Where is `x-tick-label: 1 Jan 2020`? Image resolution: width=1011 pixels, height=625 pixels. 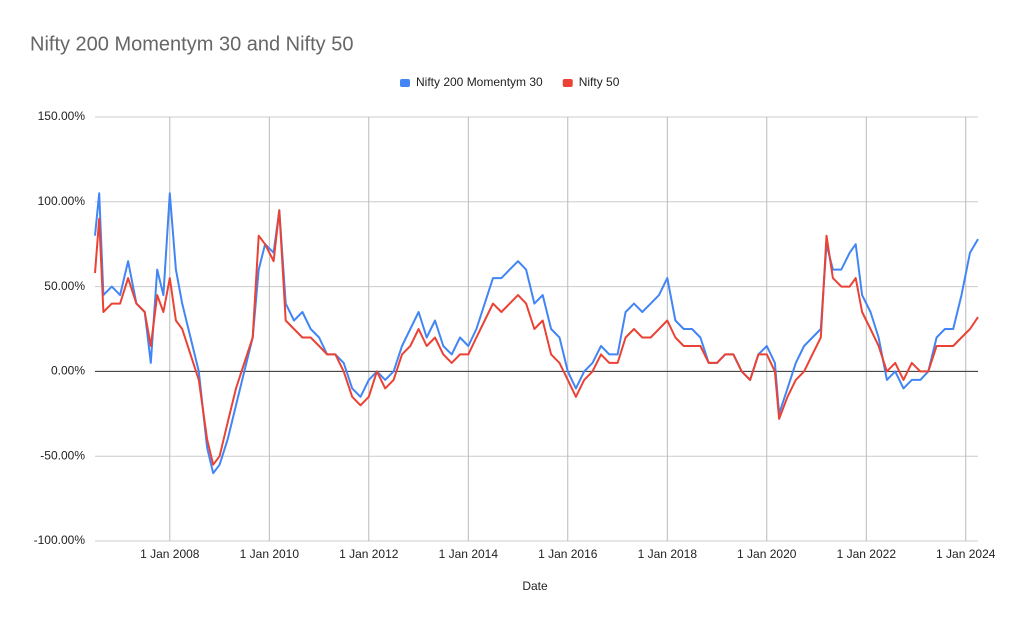 x-tick-label: 1 Jan 2020 is located at coordinates (767, 554).